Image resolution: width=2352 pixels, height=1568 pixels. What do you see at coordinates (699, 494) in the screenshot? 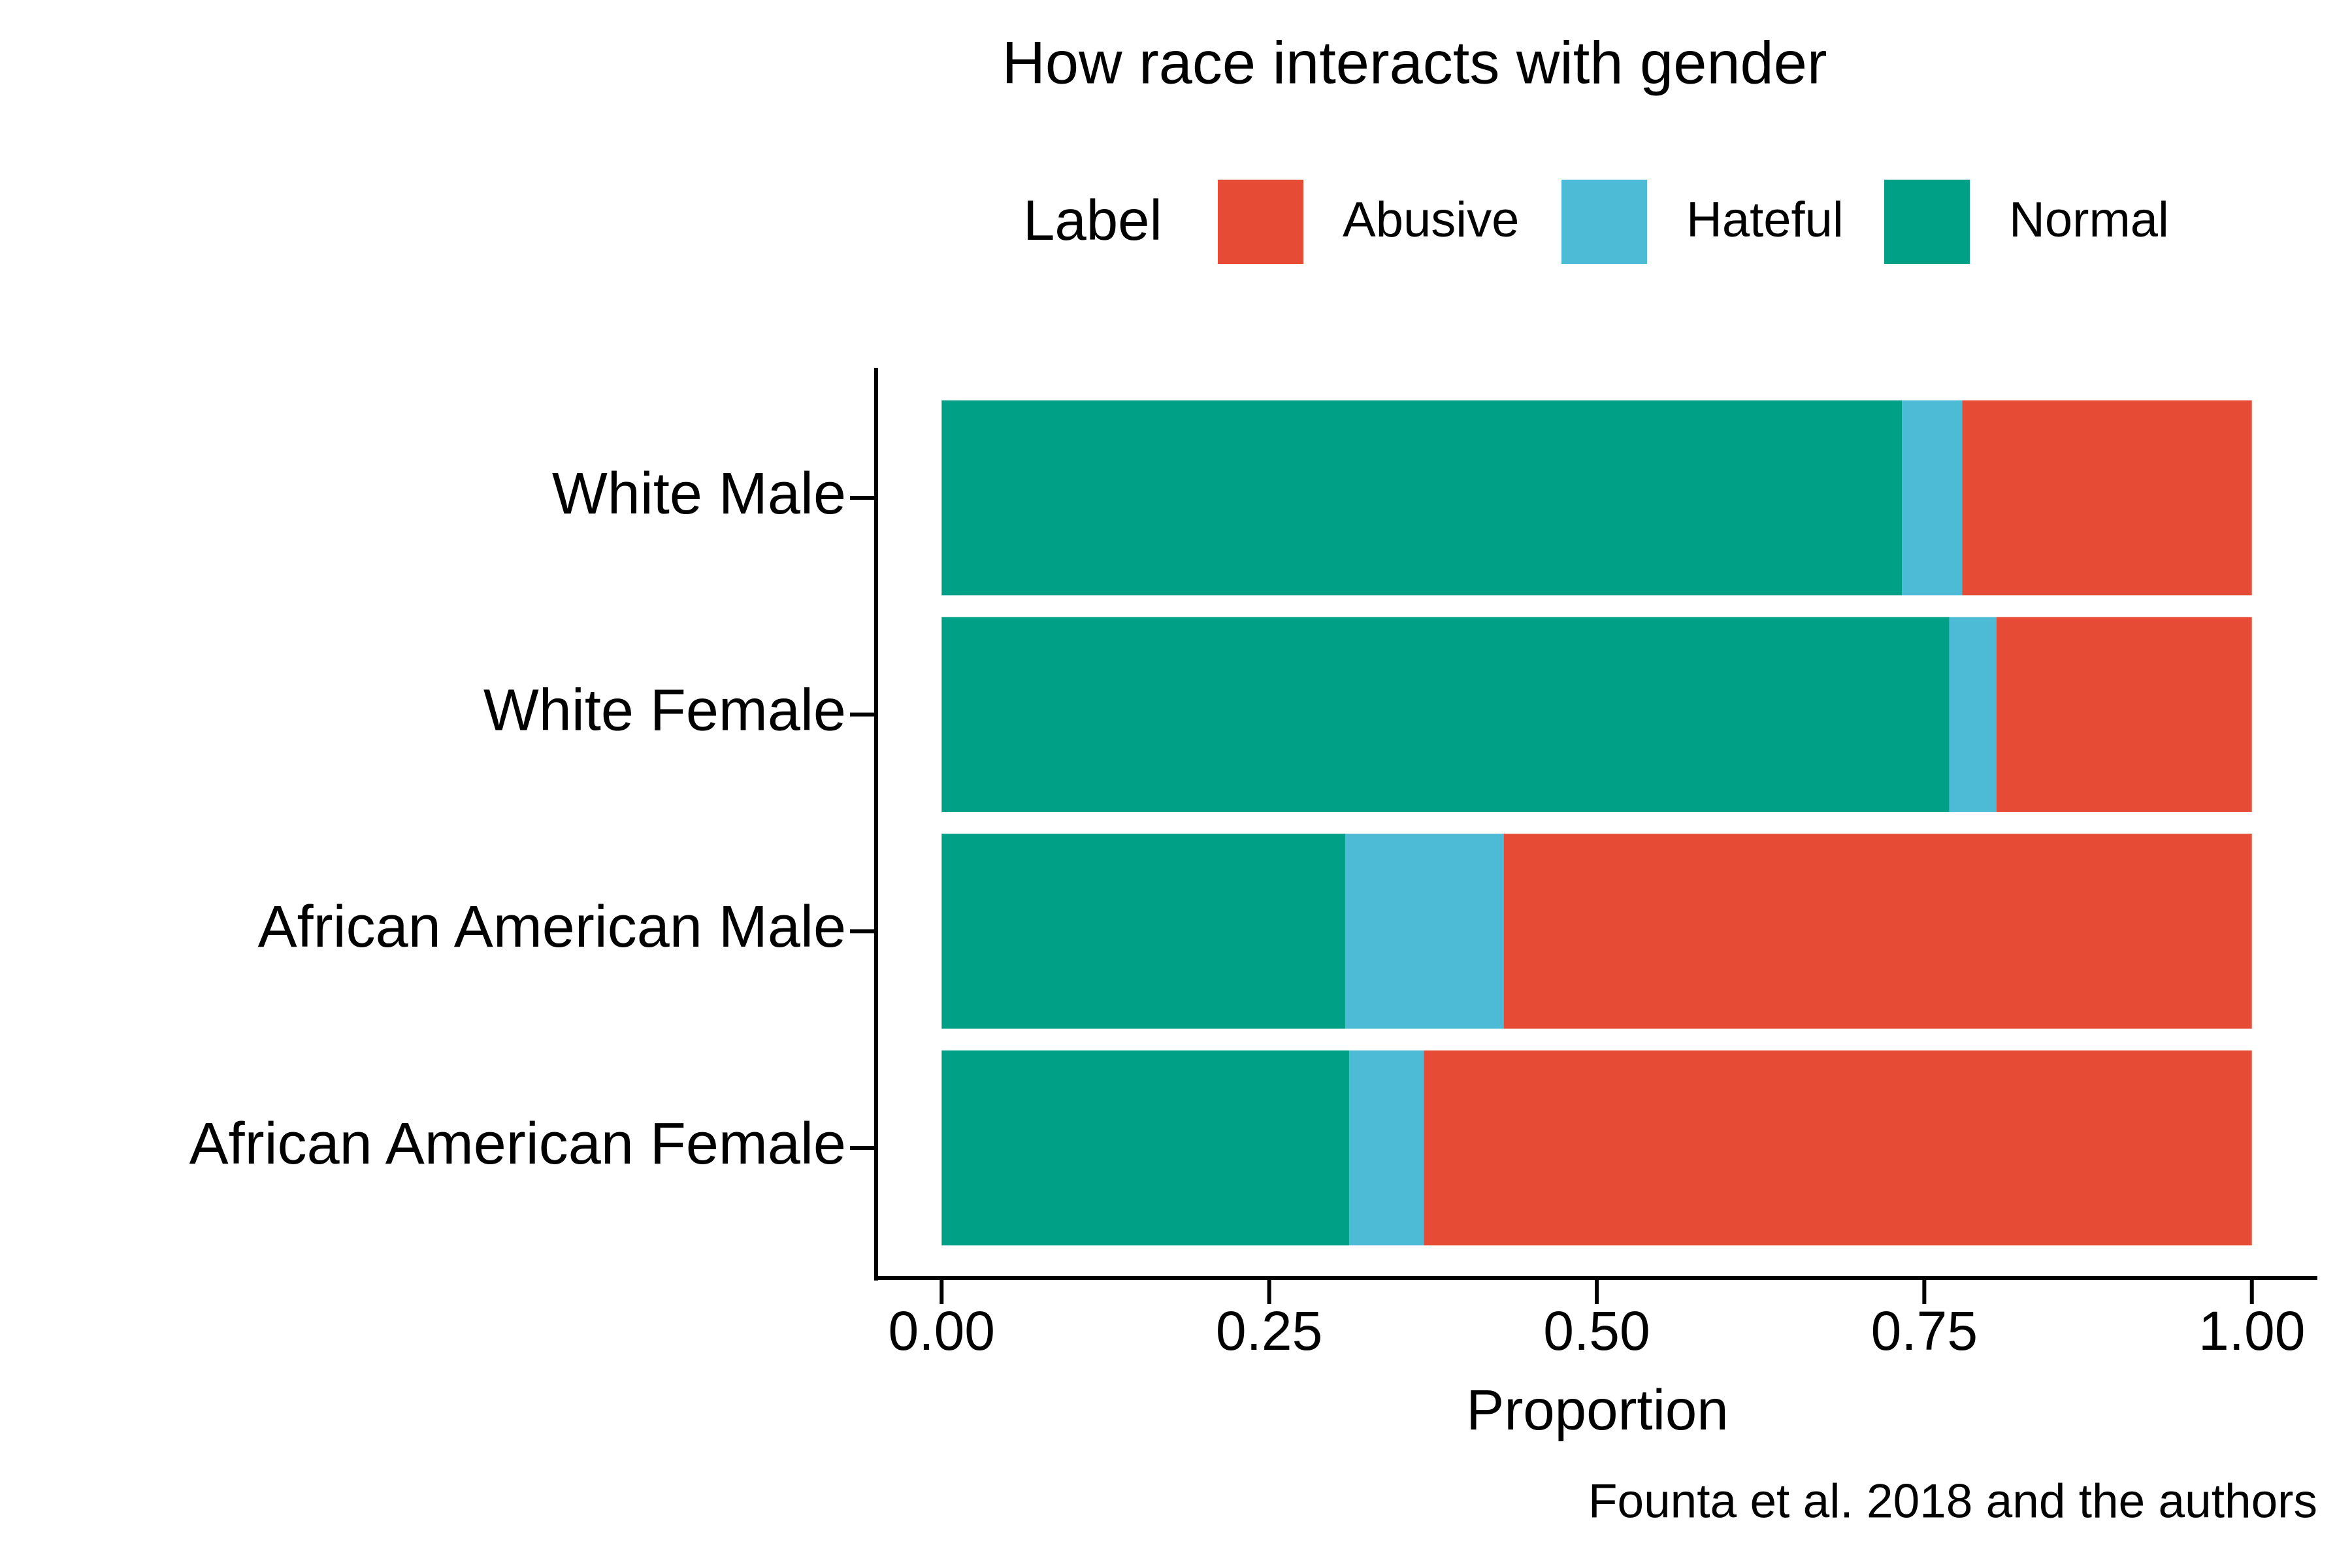
I see `y-tick-label: White Male` at bounding box center [699, 494].